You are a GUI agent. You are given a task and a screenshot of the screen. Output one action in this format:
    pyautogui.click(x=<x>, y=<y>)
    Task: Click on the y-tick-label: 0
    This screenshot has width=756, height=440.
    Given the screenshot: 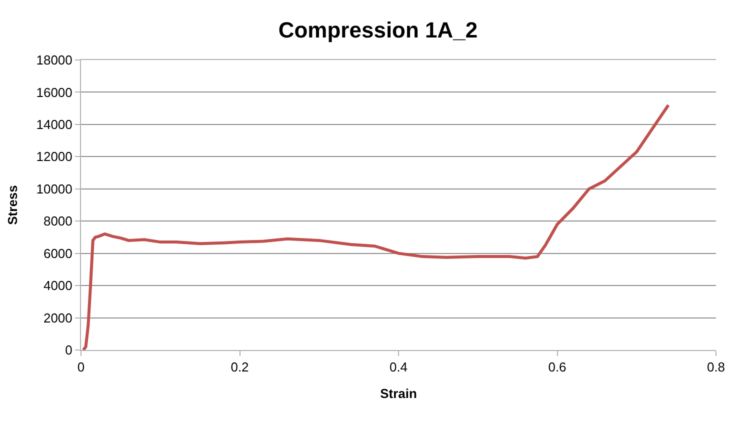 What is the action you would take?
    pyautogui.click(x=68, y=350)
    